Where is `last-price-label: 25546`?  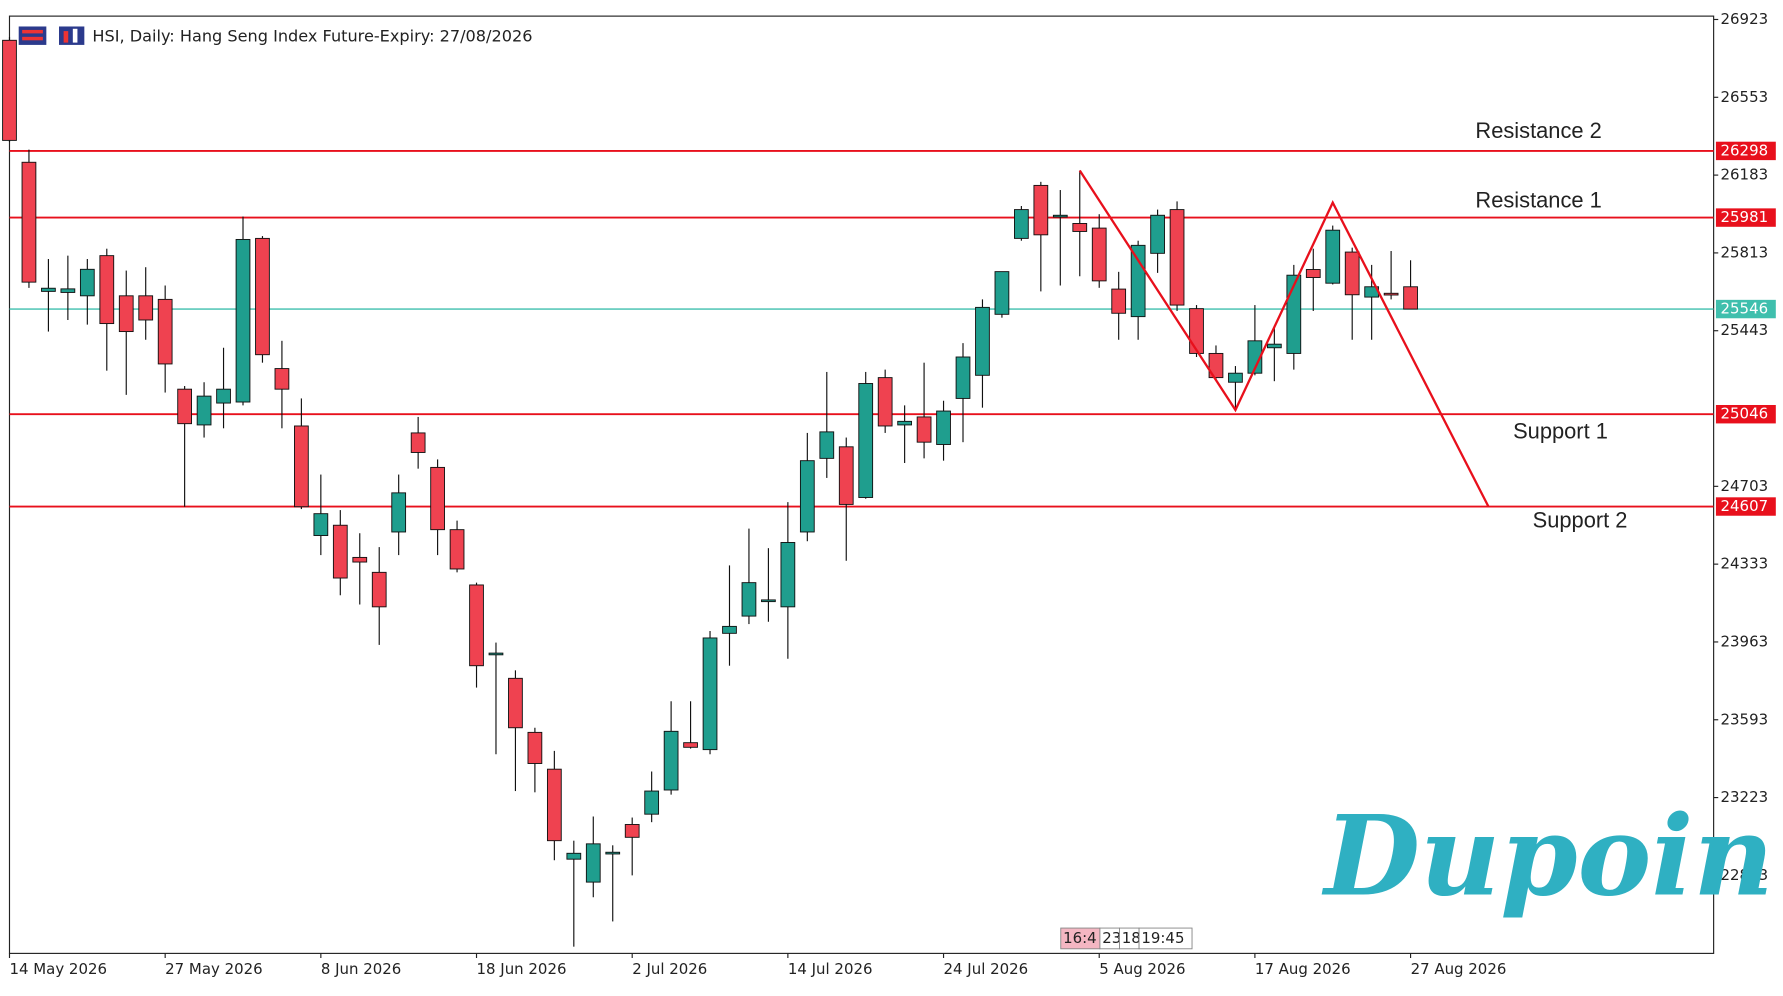
last-price-label: 25546 is located at coordinates (1745, 309).